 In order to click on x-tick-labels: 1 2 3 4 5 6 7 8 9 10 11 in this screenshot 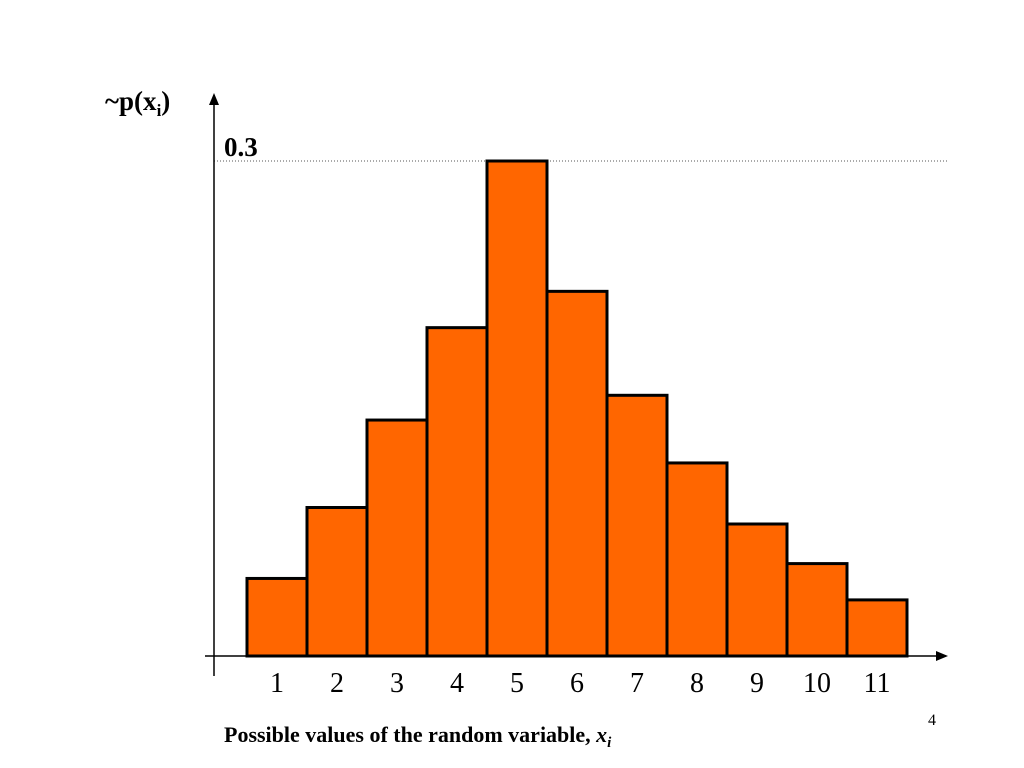, I will do `click(580, 683)`.